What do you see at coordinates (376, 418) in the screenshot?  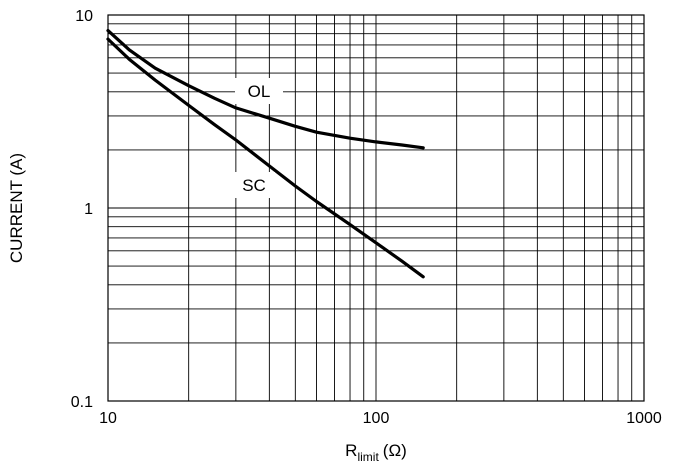 I see `x-tick-label: 100` at bounding box center [376, 418].